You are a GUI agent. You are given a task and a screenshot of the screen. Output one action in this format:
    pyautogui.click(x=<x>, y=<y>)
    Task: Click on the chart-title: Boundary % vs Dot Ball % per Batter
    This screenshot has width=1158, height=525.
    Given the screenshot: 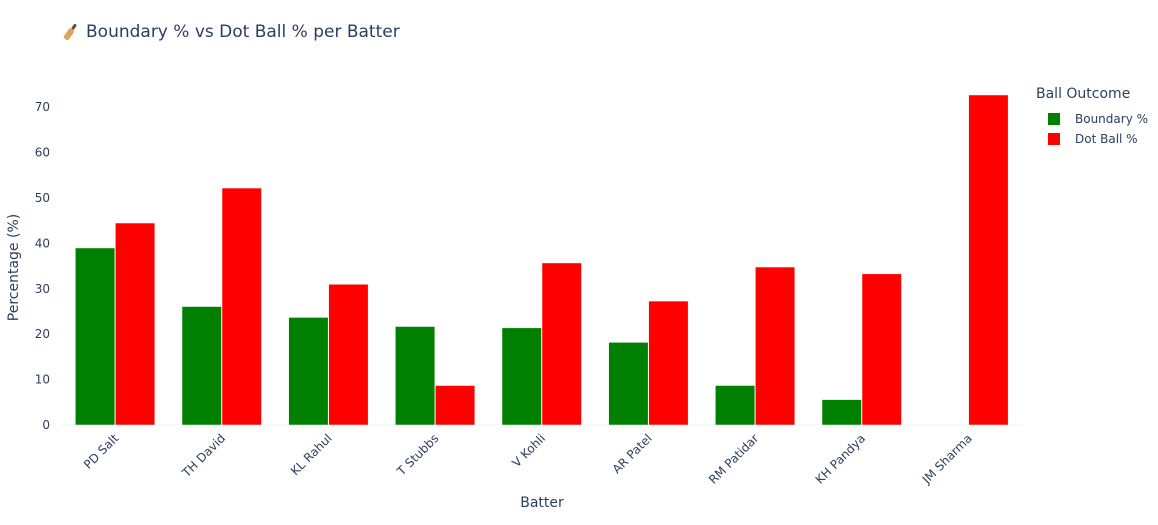 What is the action you would take?
    pyautogui.click(x=243, y=32)
    